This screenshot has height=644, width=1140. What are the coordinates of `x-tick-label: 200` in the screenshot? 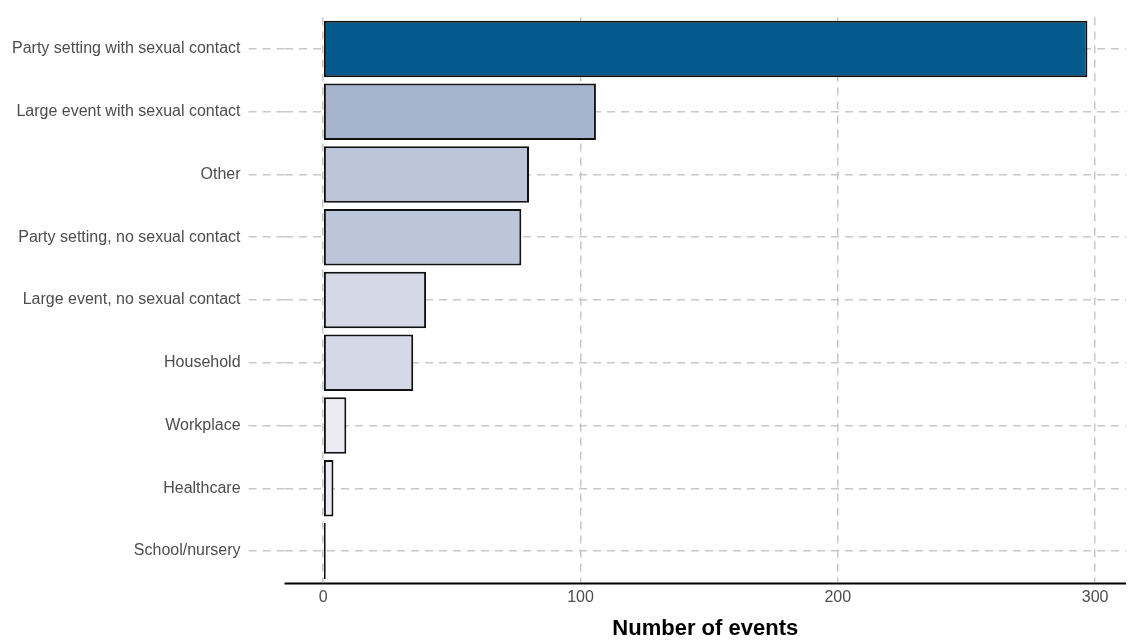 It's located at (838, 597).